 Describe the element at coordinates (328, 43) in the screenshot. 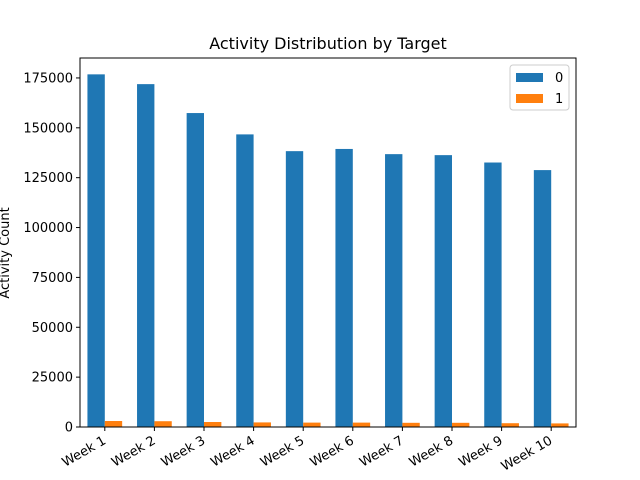

I see `chart-title: Activity Distribution by Target` at that location.